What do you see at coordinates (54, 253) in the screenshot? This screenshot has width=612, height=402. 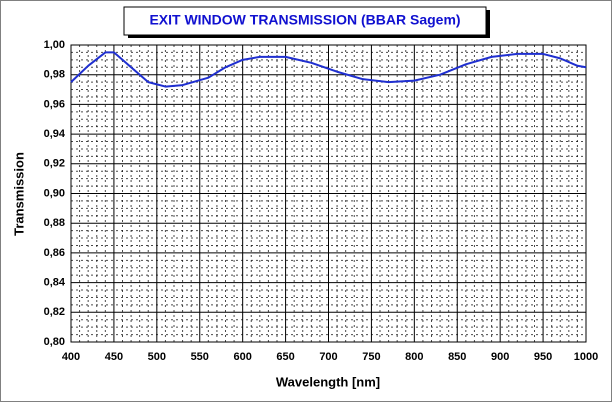 I see `y-tick-label: 0,86` at bounding box center [54, 253].